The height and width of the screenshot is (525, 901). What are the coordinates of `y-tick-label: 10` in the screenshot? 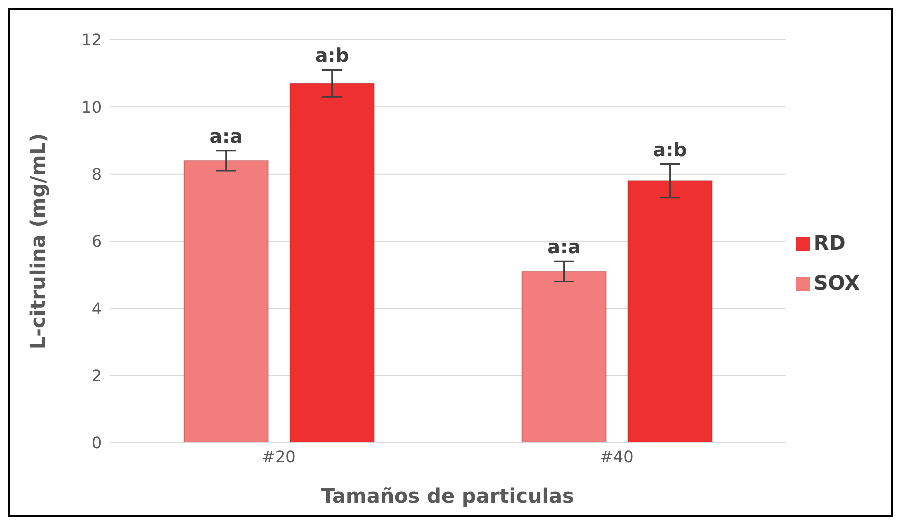 It's located at (92, 107).